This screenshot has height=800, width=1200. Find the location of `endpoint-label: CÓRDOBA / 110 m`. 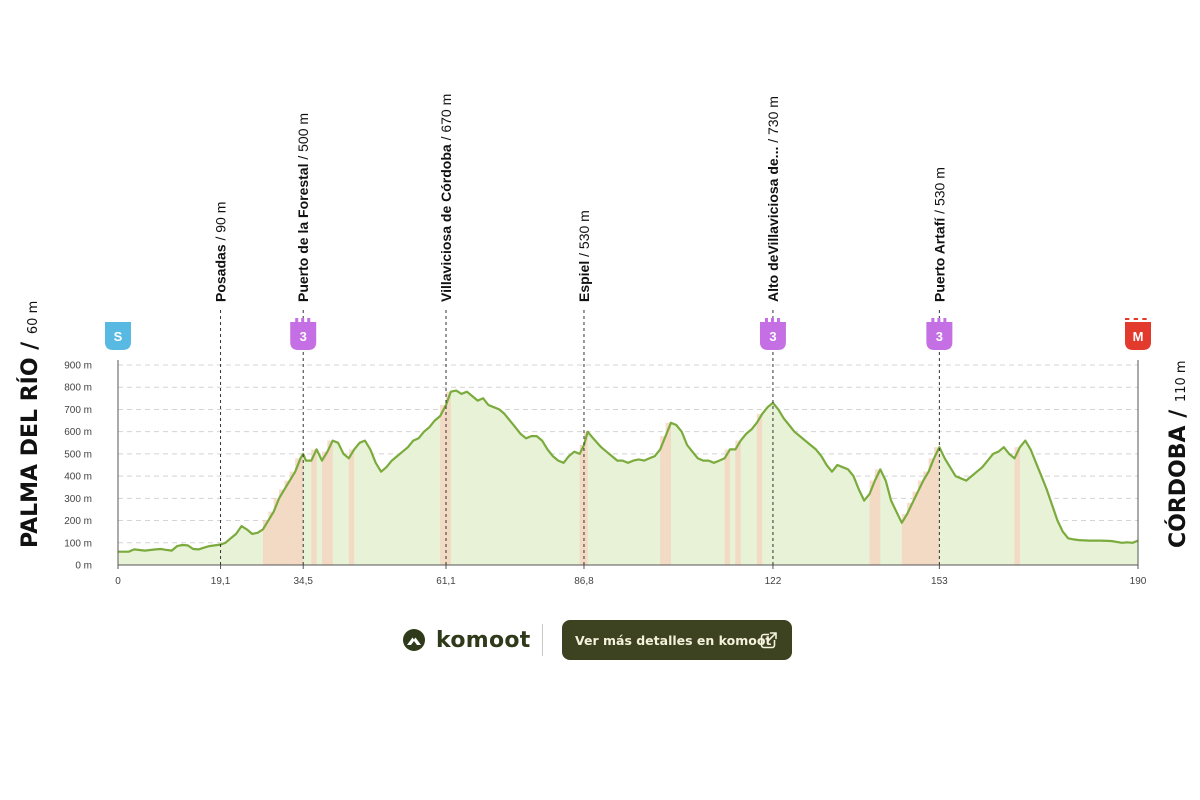

endpoint-label: CÓRDOBA / 110 m is located at coordinates (1178, 454).